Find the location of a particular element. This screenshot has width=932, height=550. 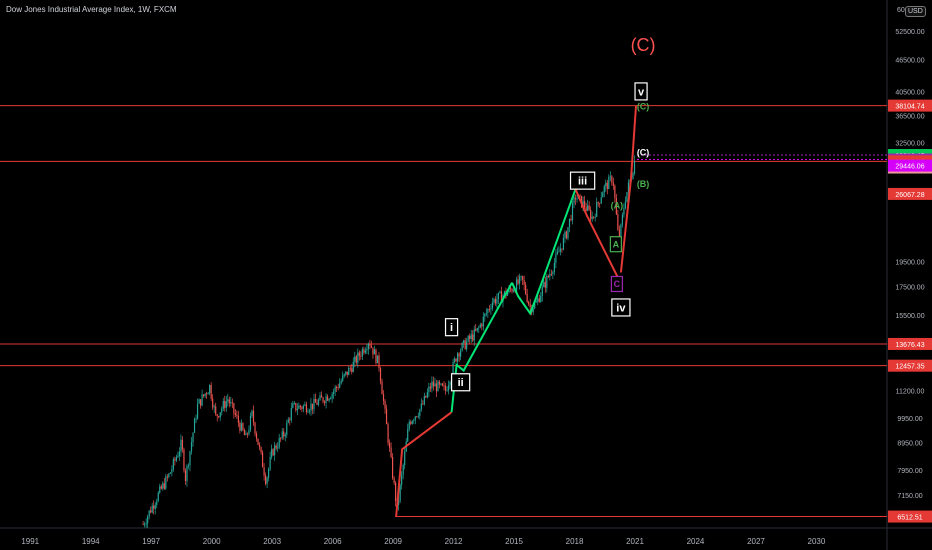

x-tick-label: 2015 is located at coordinates (514, 541).